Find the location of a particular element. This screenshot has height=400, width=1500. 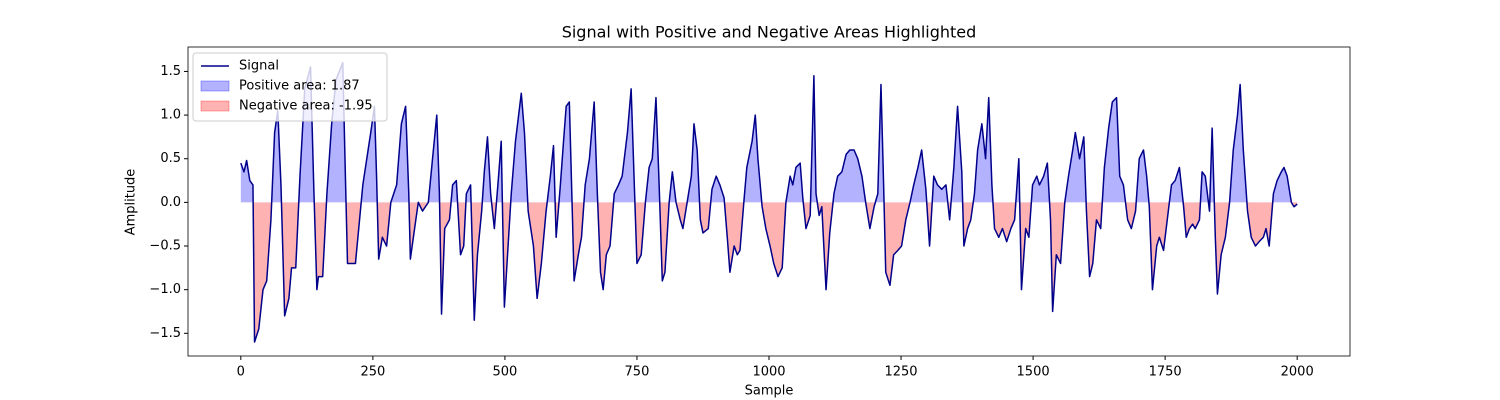

x-tick-label: 750 is located at coordinates (637, 372).